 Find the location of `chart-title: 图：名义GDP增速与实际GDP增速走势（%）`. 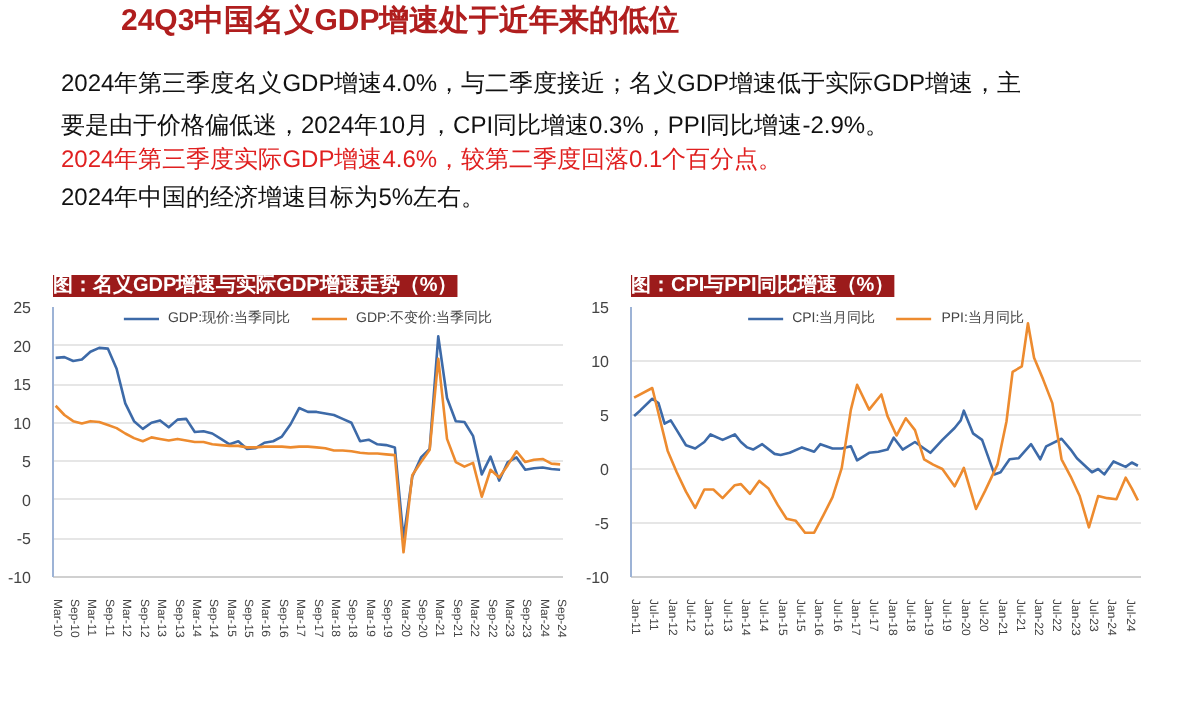

chart-title: 图：名义GDP增速与实际GDP增速走势（%） is located at coordinates (255, 285).